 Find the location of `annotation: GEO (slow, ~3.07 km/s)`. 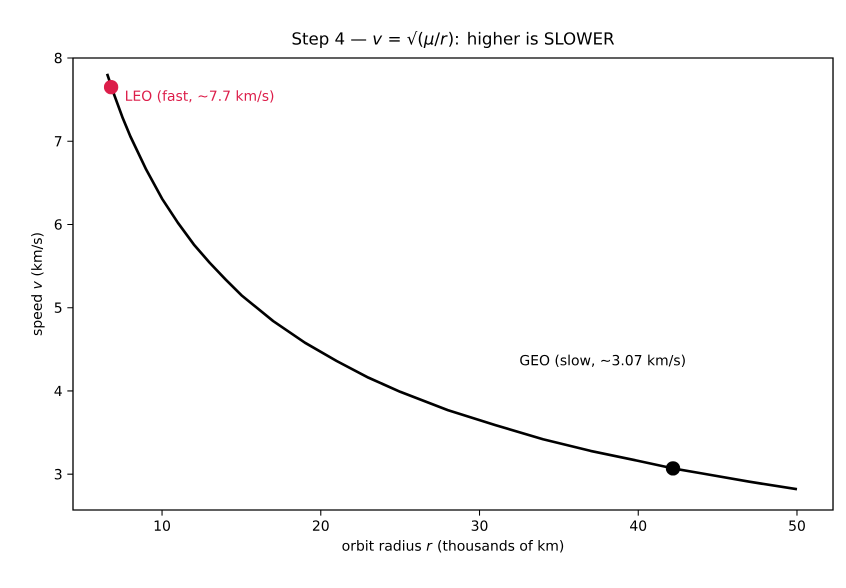

annotation: GEO (slow, ~3.07 km/s) is located at coordinates (602, 361).